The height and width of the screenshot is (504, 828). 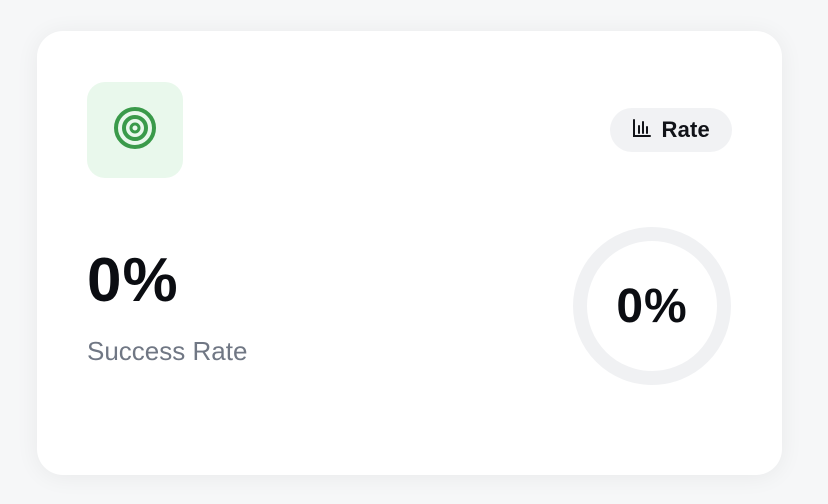 I want to click on target-icon-tile, so click(x=135, y=130).